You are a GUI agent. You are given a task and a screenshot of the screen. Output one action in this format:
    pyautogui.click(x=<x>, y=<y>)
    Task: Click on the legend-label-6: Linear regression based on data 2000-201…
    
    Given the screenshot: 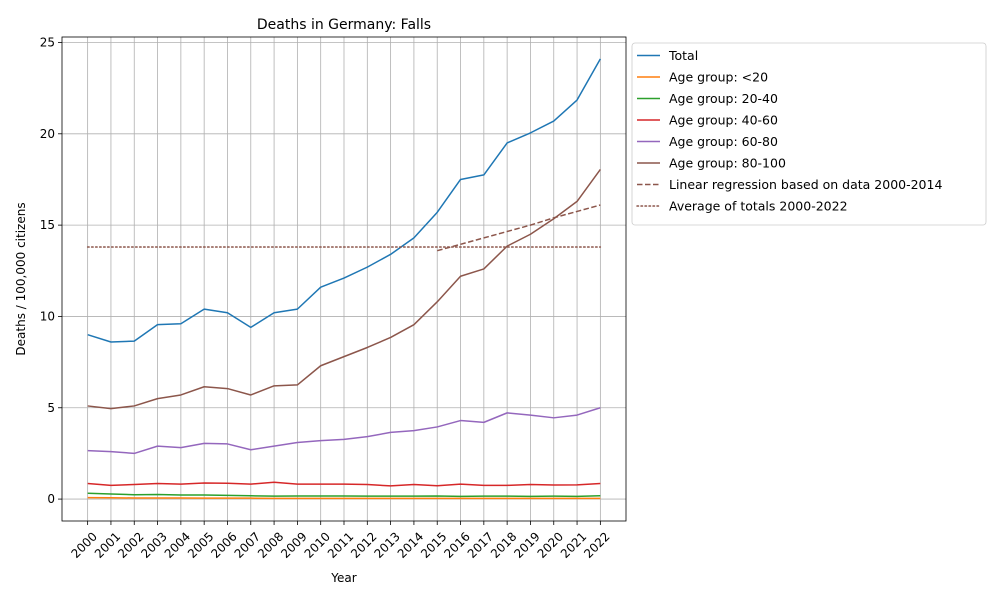 What is the action you would take?
    pyautogui.click(x=805, y=184)
    